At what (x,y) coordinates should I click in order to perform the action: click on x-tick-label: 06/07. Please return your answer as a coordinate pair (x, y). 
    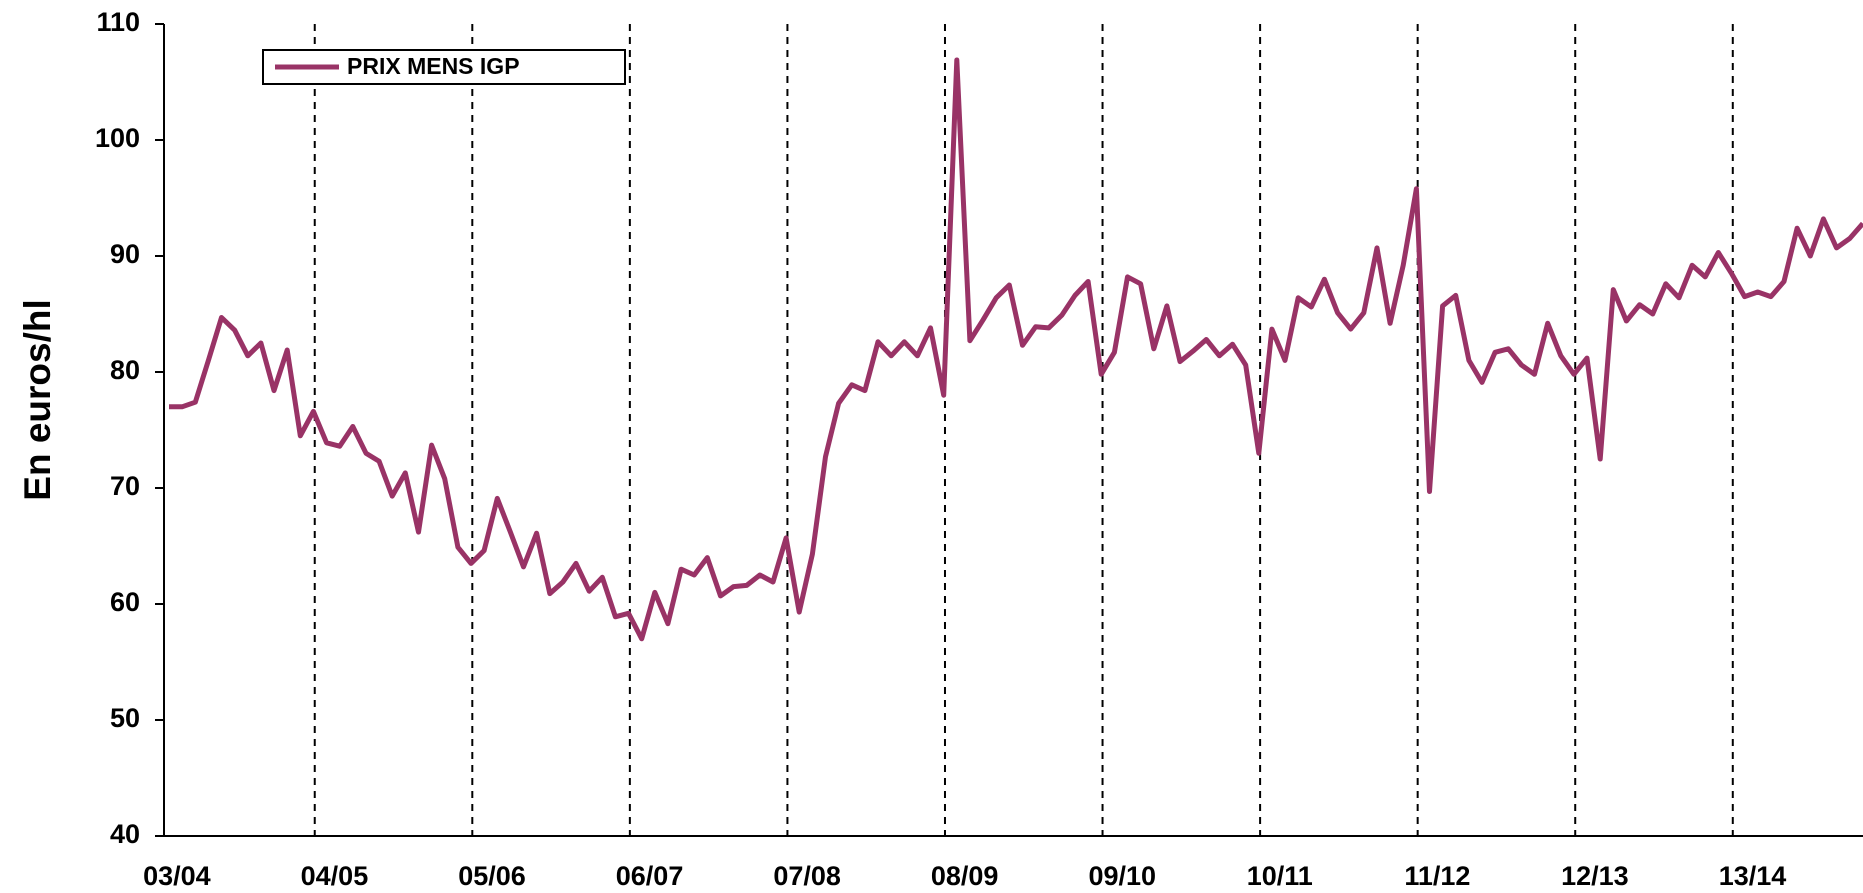
    Looking at the image, I should click on (650, 876).